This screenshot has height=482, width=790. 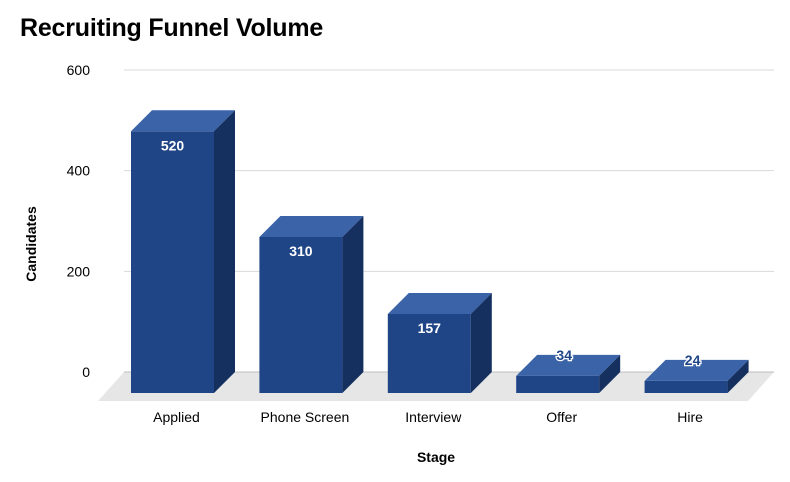 What do you see at coordinates (690, 417) in the screenshot?
I see `x-tick-label: Hire` at bounding box center [690, 417].